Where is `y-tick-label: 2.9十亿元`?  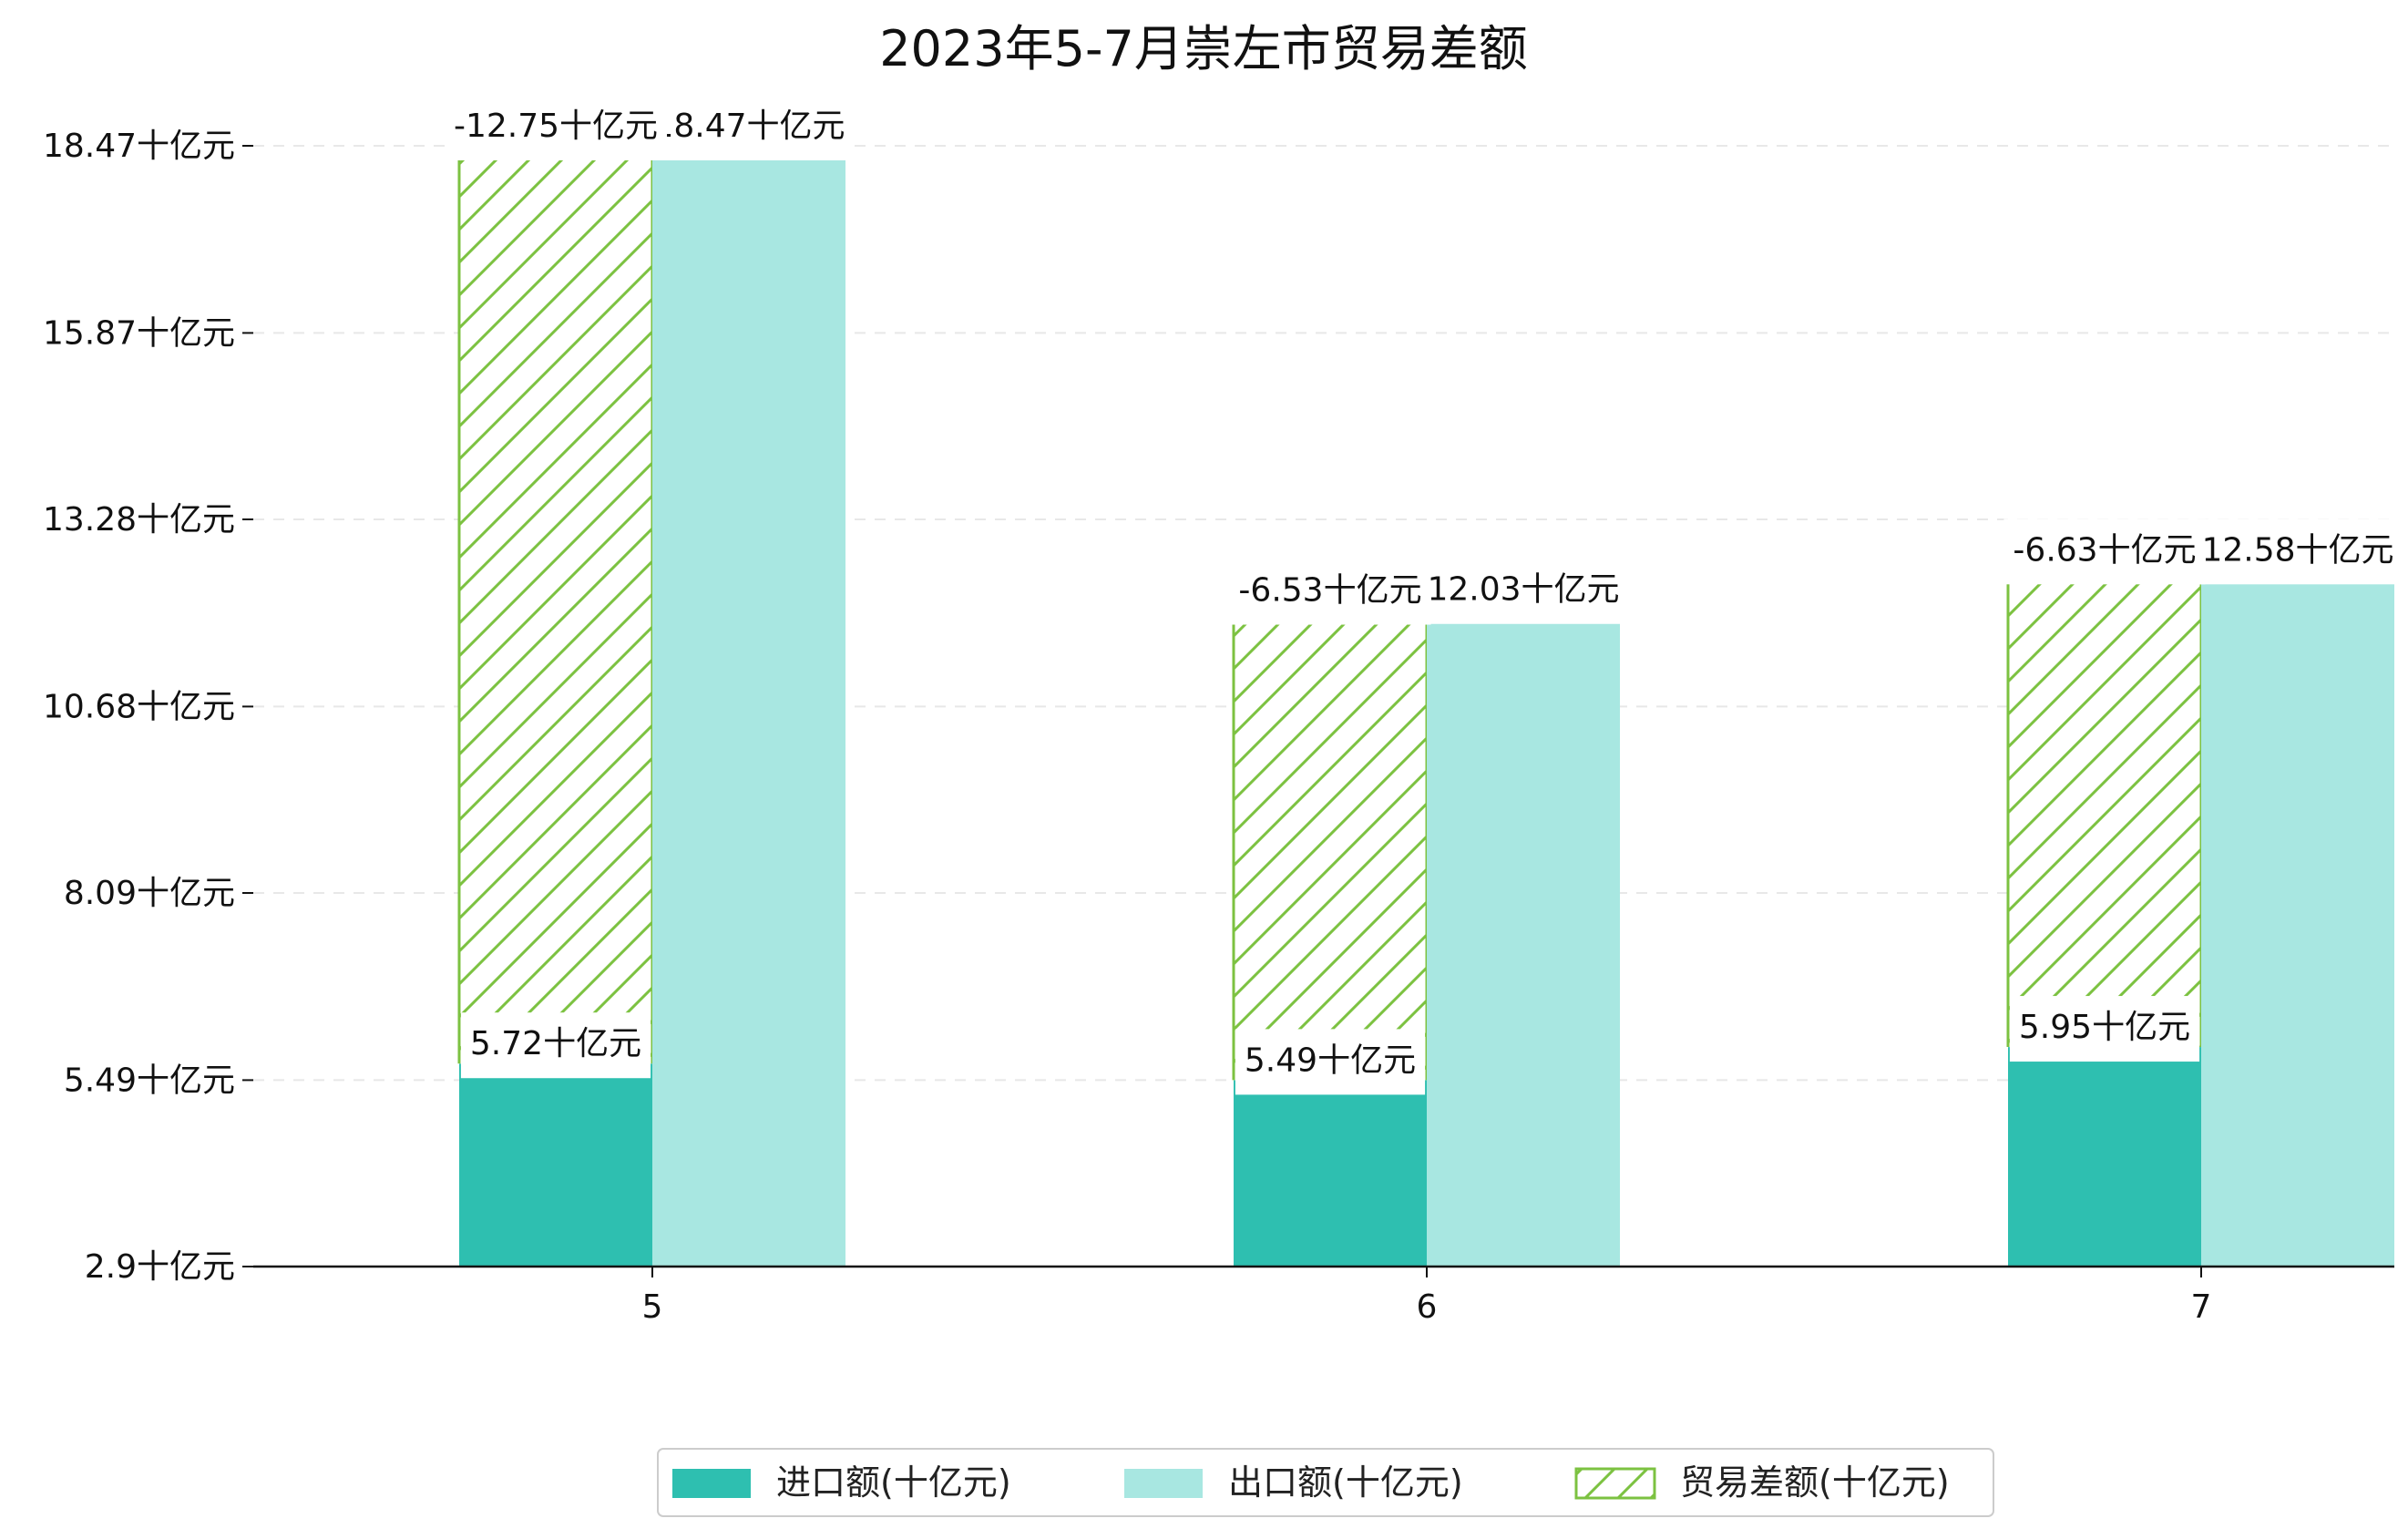 y-tick-label: 2.9十亿元 is located at coordinates (160, 1267).